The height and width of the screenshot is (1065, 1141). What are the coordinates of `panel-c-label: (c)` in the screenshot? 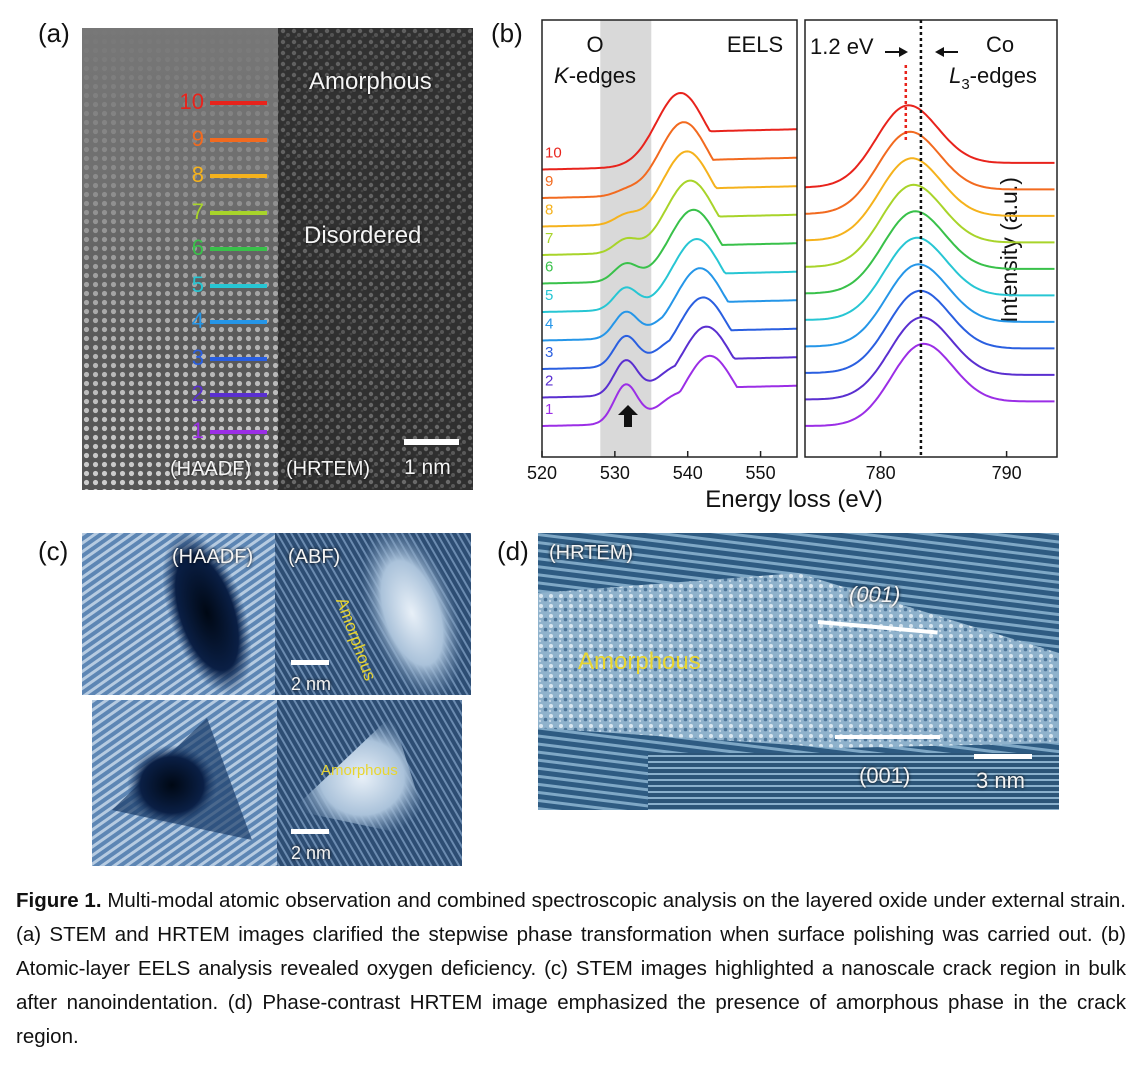 It's located at (53, 551).